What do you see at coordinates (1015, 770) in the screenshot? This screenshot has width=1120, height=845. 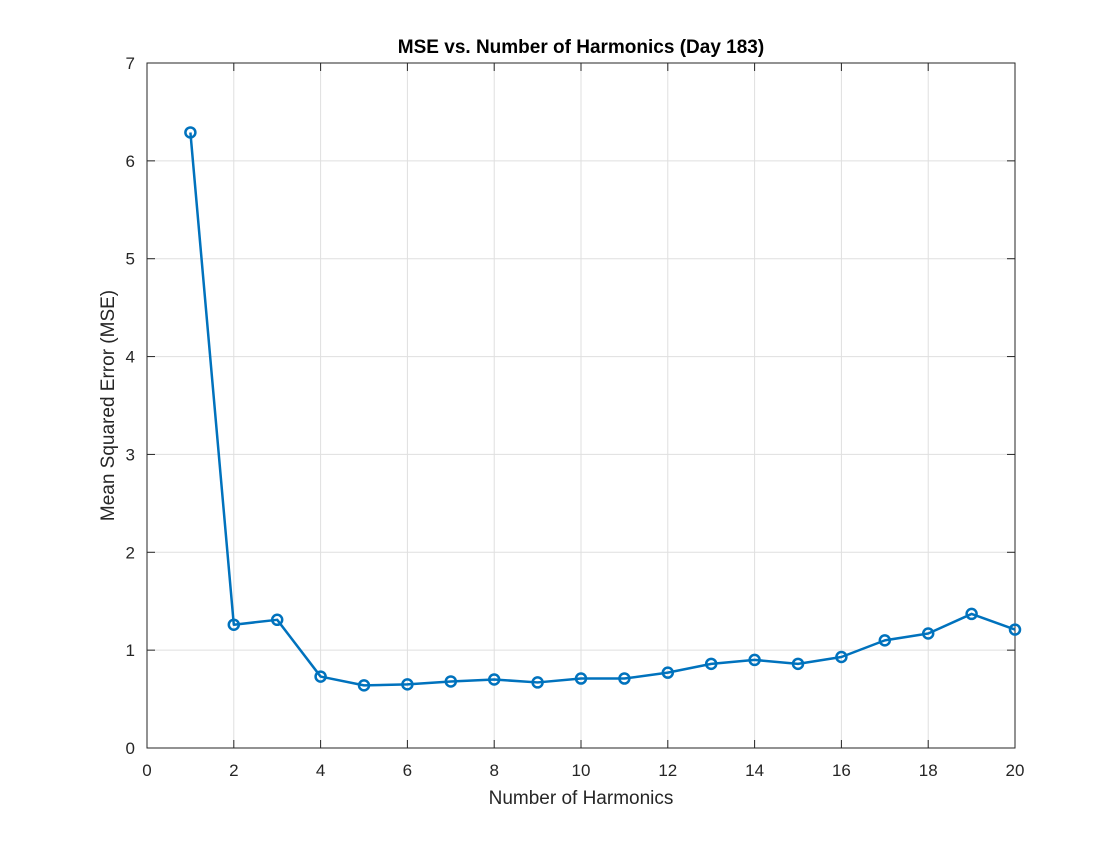 I see `x-tick-label: 20` at bounding box center [1015, 770].